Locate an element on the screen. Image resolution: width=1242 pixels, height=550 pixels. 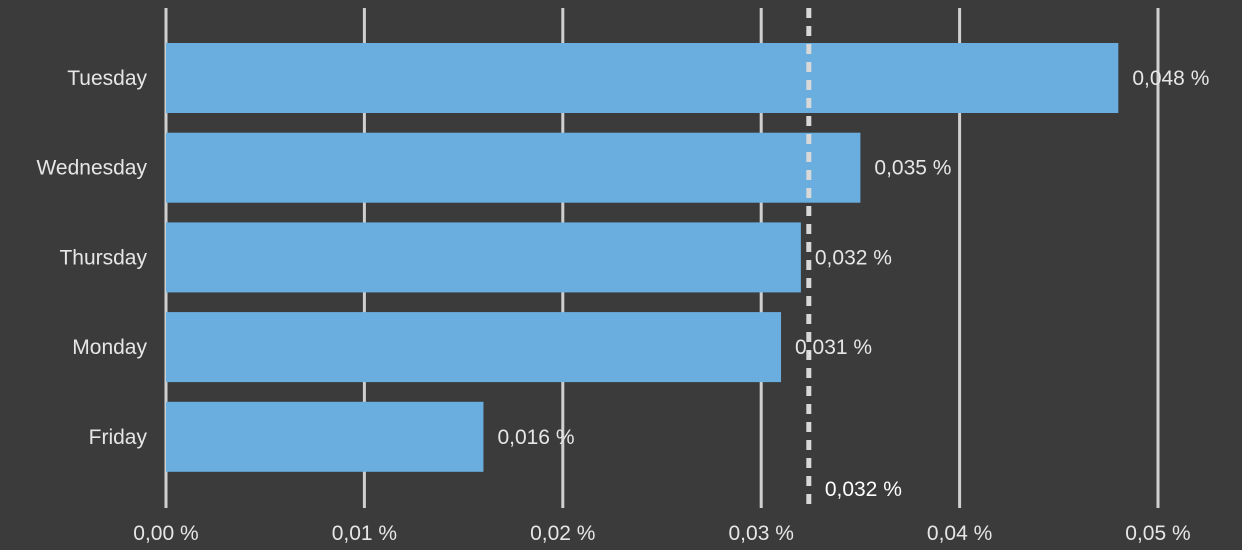
category-label: Monday is located at coordinates (109, 347).